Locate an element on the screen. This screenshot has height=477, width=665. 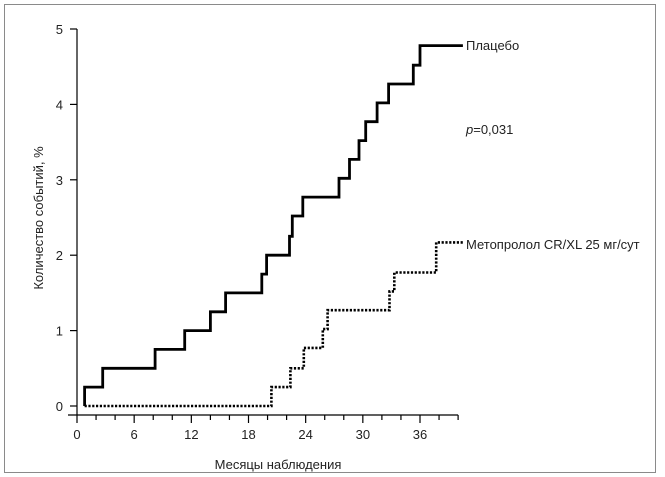
p-italic: p is located at coordinates (469, 129).